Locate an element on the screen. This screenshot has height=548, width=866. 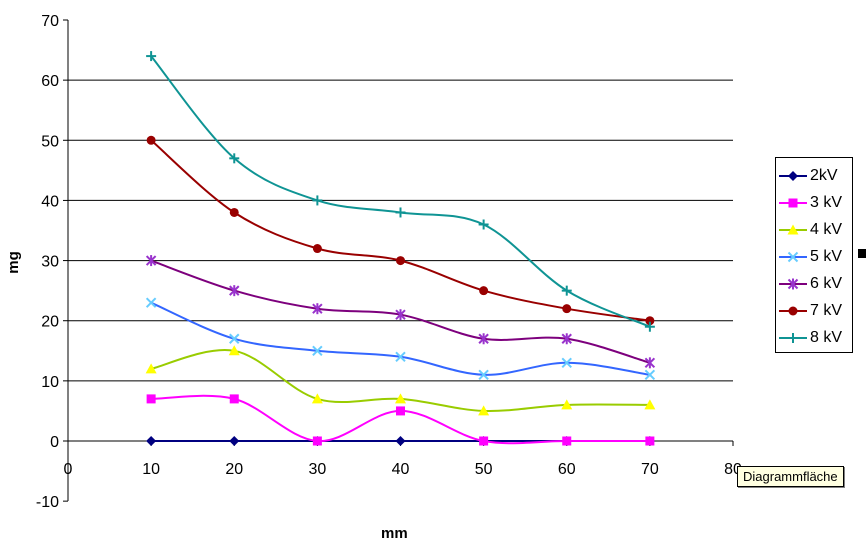
legend-item-8kv: 8 kV is located at coordinates (814, 337).